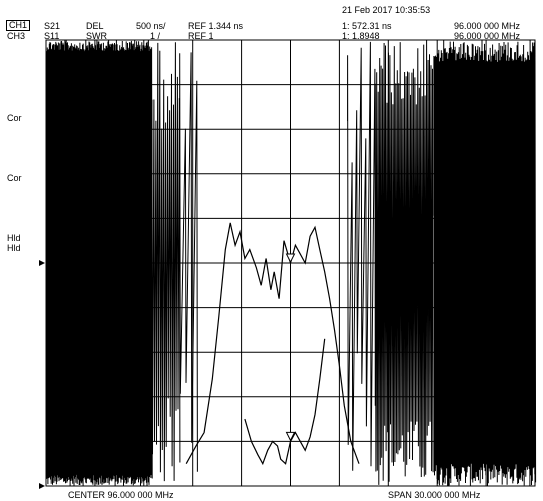 The height and width of the screenshot is (501, 543). Describe the element at coordinates (151, 26) in the screenshot. I see `ch1-scale: 500 ns/` at that location.